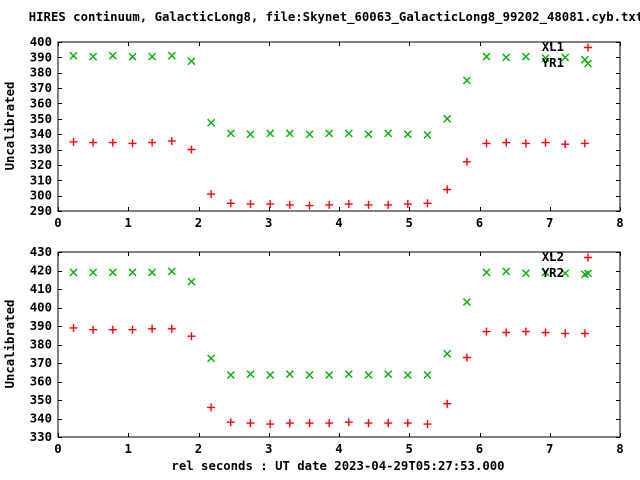 The width and height of the screenshot is (640, 480). I want to click on legend-label: YR2, so click(553, 273).